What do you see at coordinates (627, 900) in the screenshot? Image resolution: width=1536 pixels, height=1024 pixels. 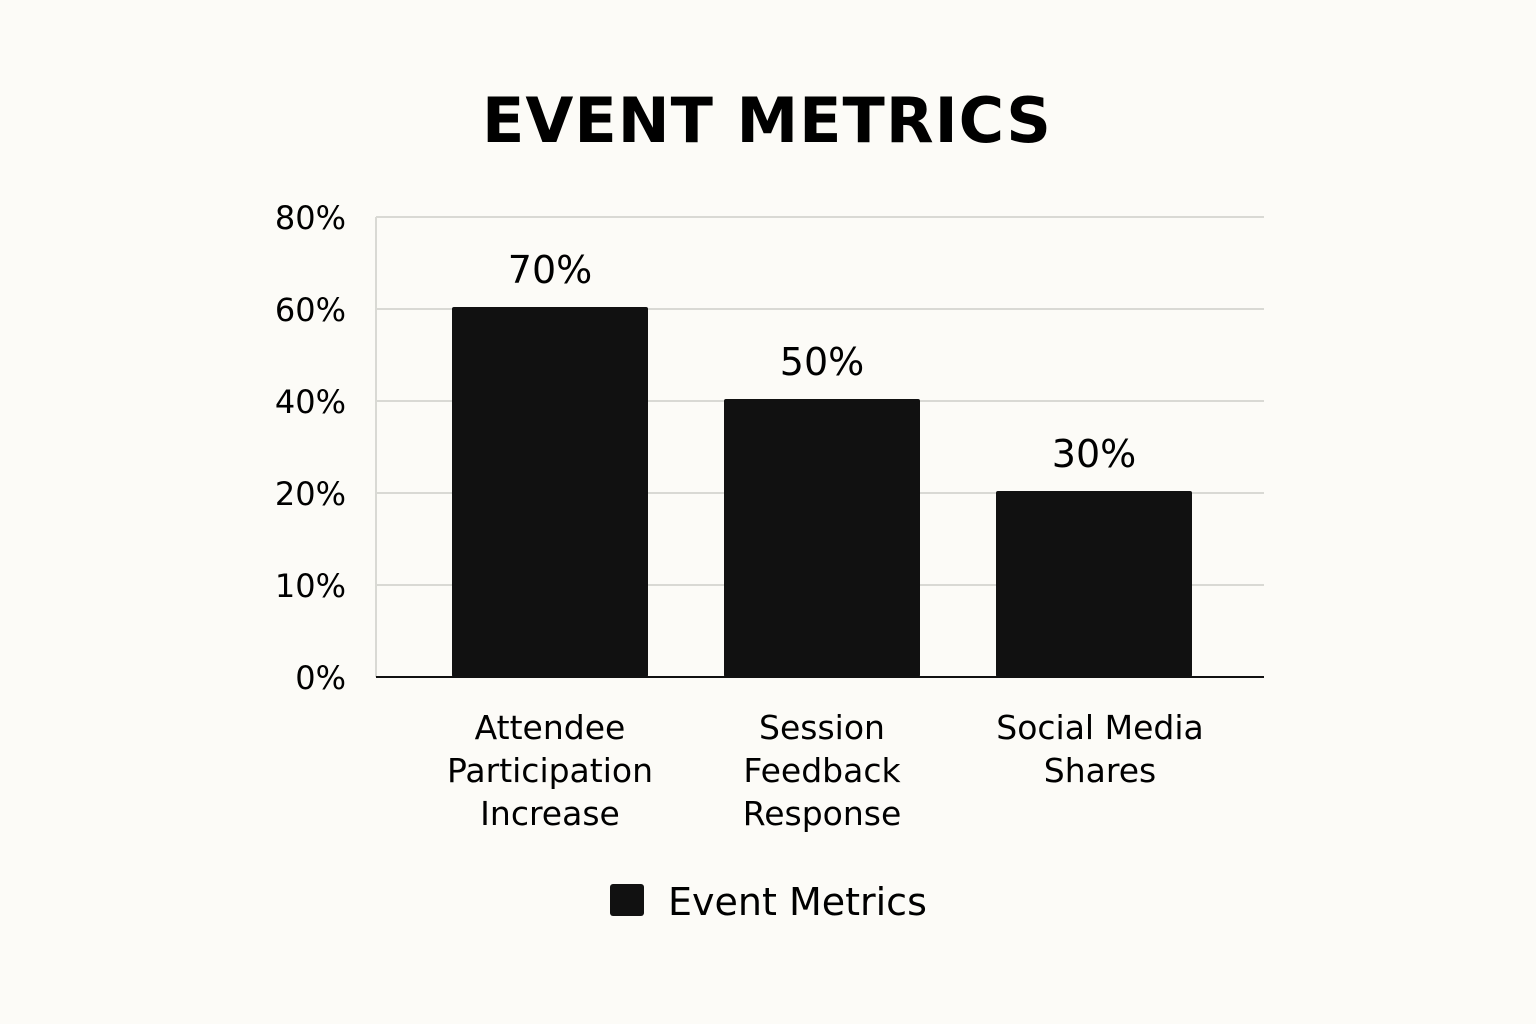 I see `legend-swatch` at bounding box center [627, 900].